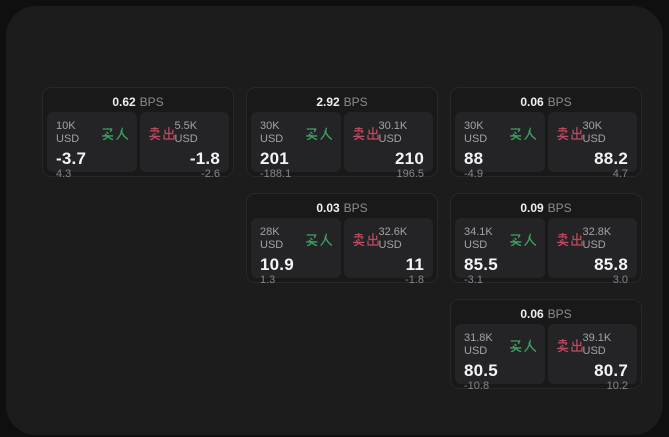  I want to click on sell-size: 5.5K USD, so click(186, 132).